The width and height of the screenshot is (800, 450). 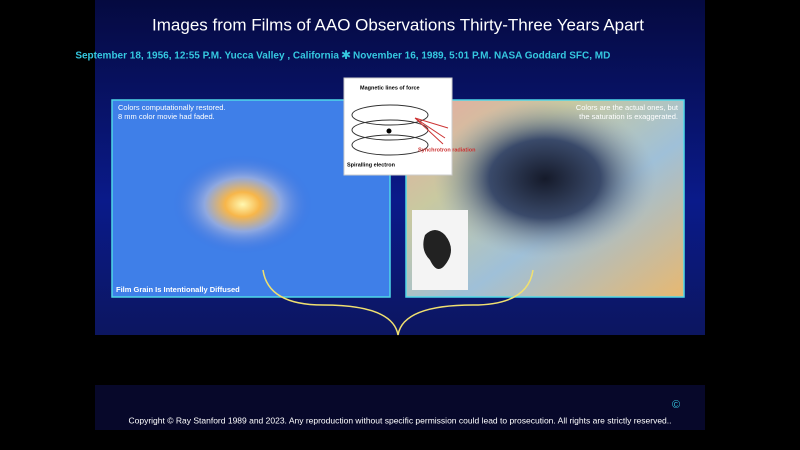 I want to click on diagram-rays, so click(x=431, y=131).